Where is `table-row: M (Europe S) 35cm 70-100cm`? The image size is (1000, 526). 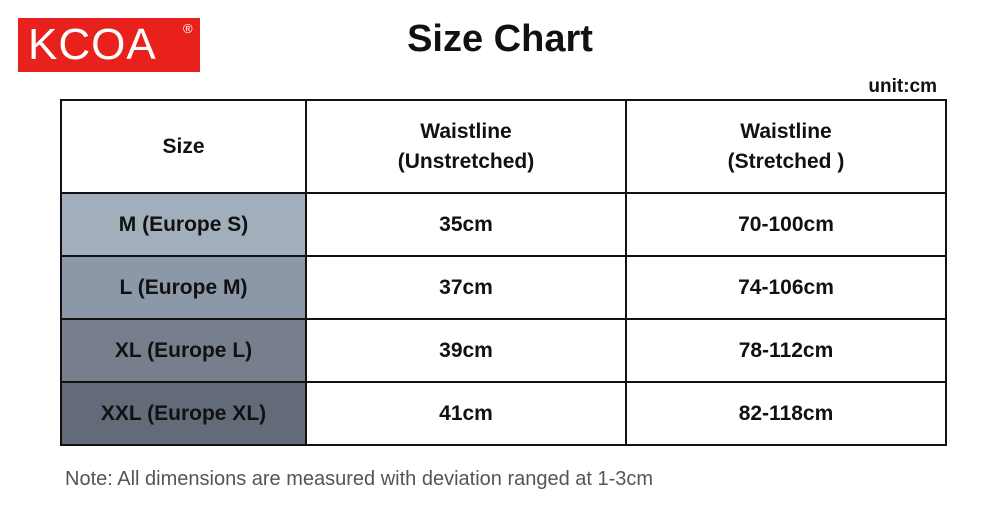 table-row: M (Europe S) 35cm 70-100cm is located at coordinates (503, 224).